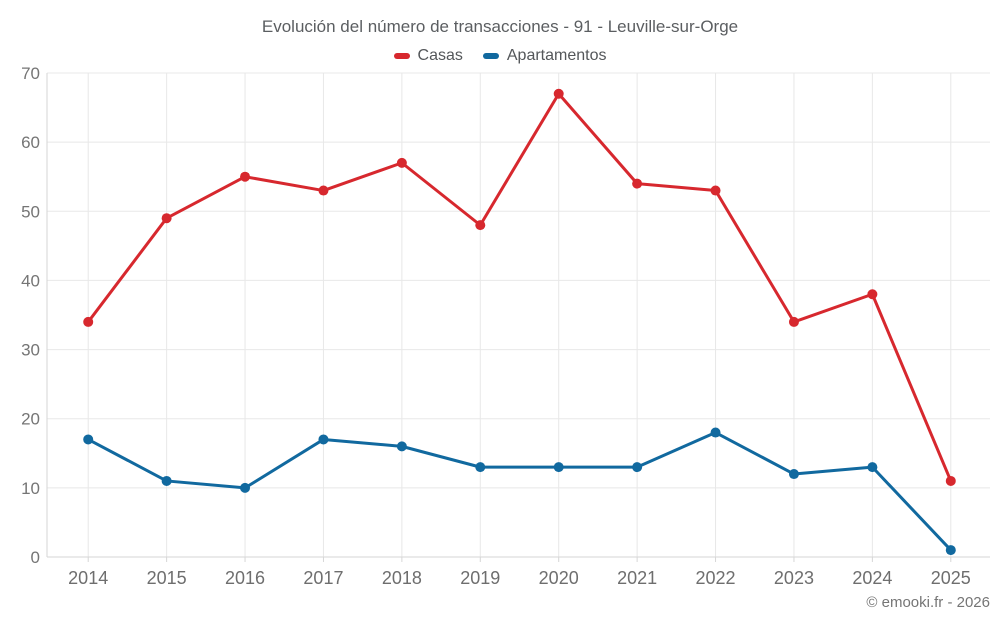 This screenshot has height=625, width=1000. I want to click on casas-point-2021, so click(637, 183).